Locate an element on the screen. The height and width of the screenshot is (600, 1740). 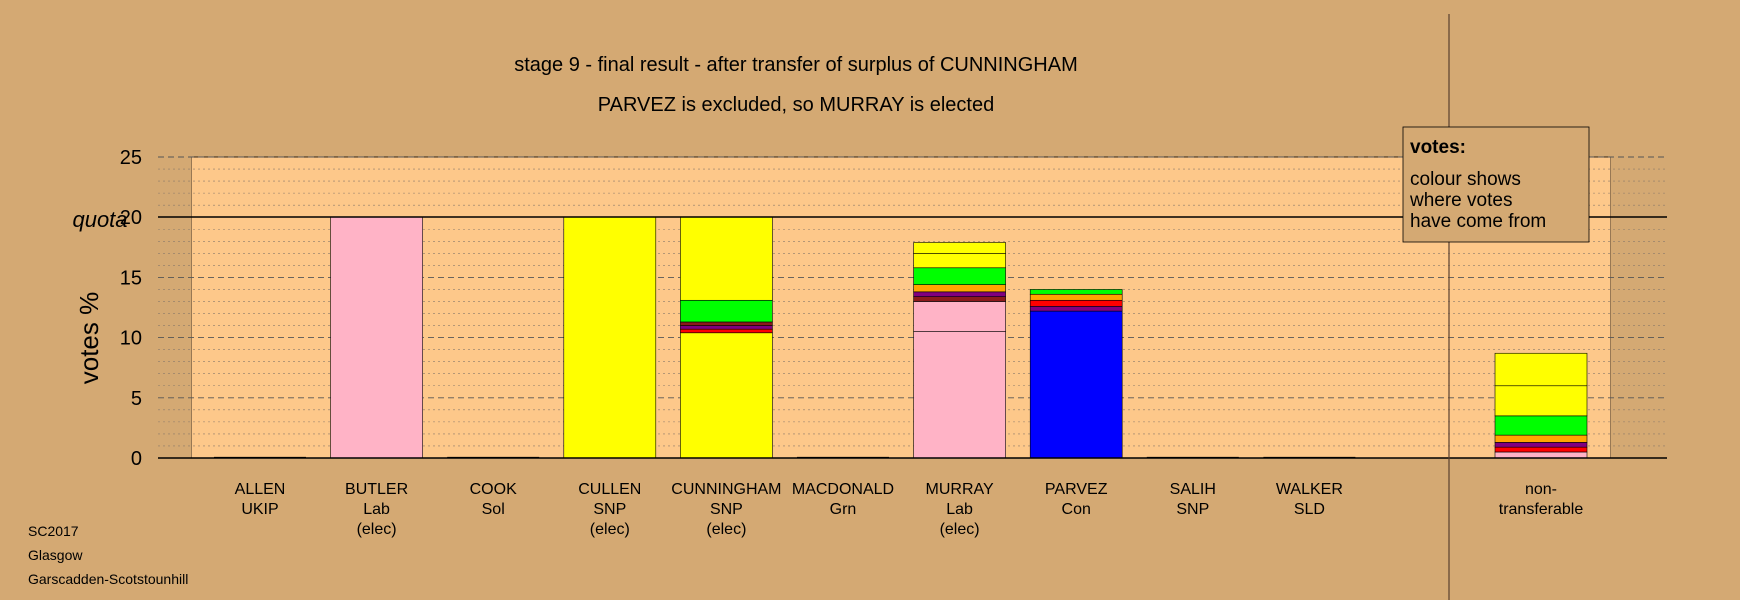
bar-murray is located at coordinates (959, 350).